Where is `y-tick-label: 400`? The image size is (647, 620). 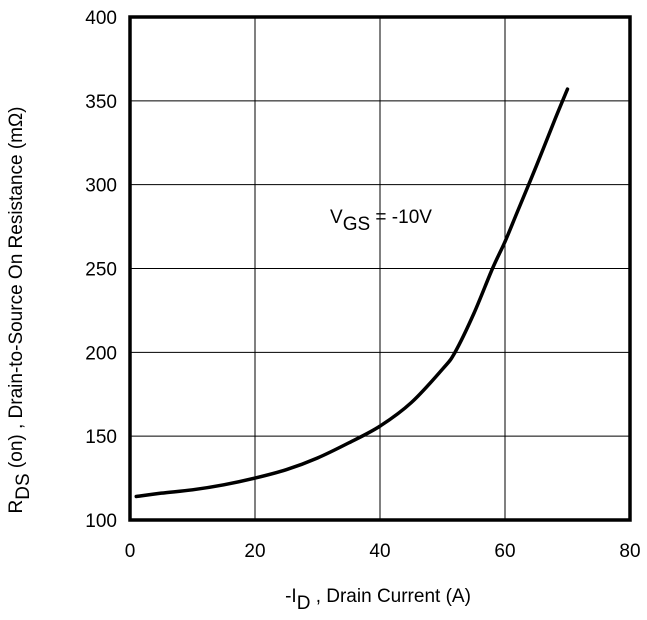 y-tick-label: 400 is located at coordinates (101, 18).